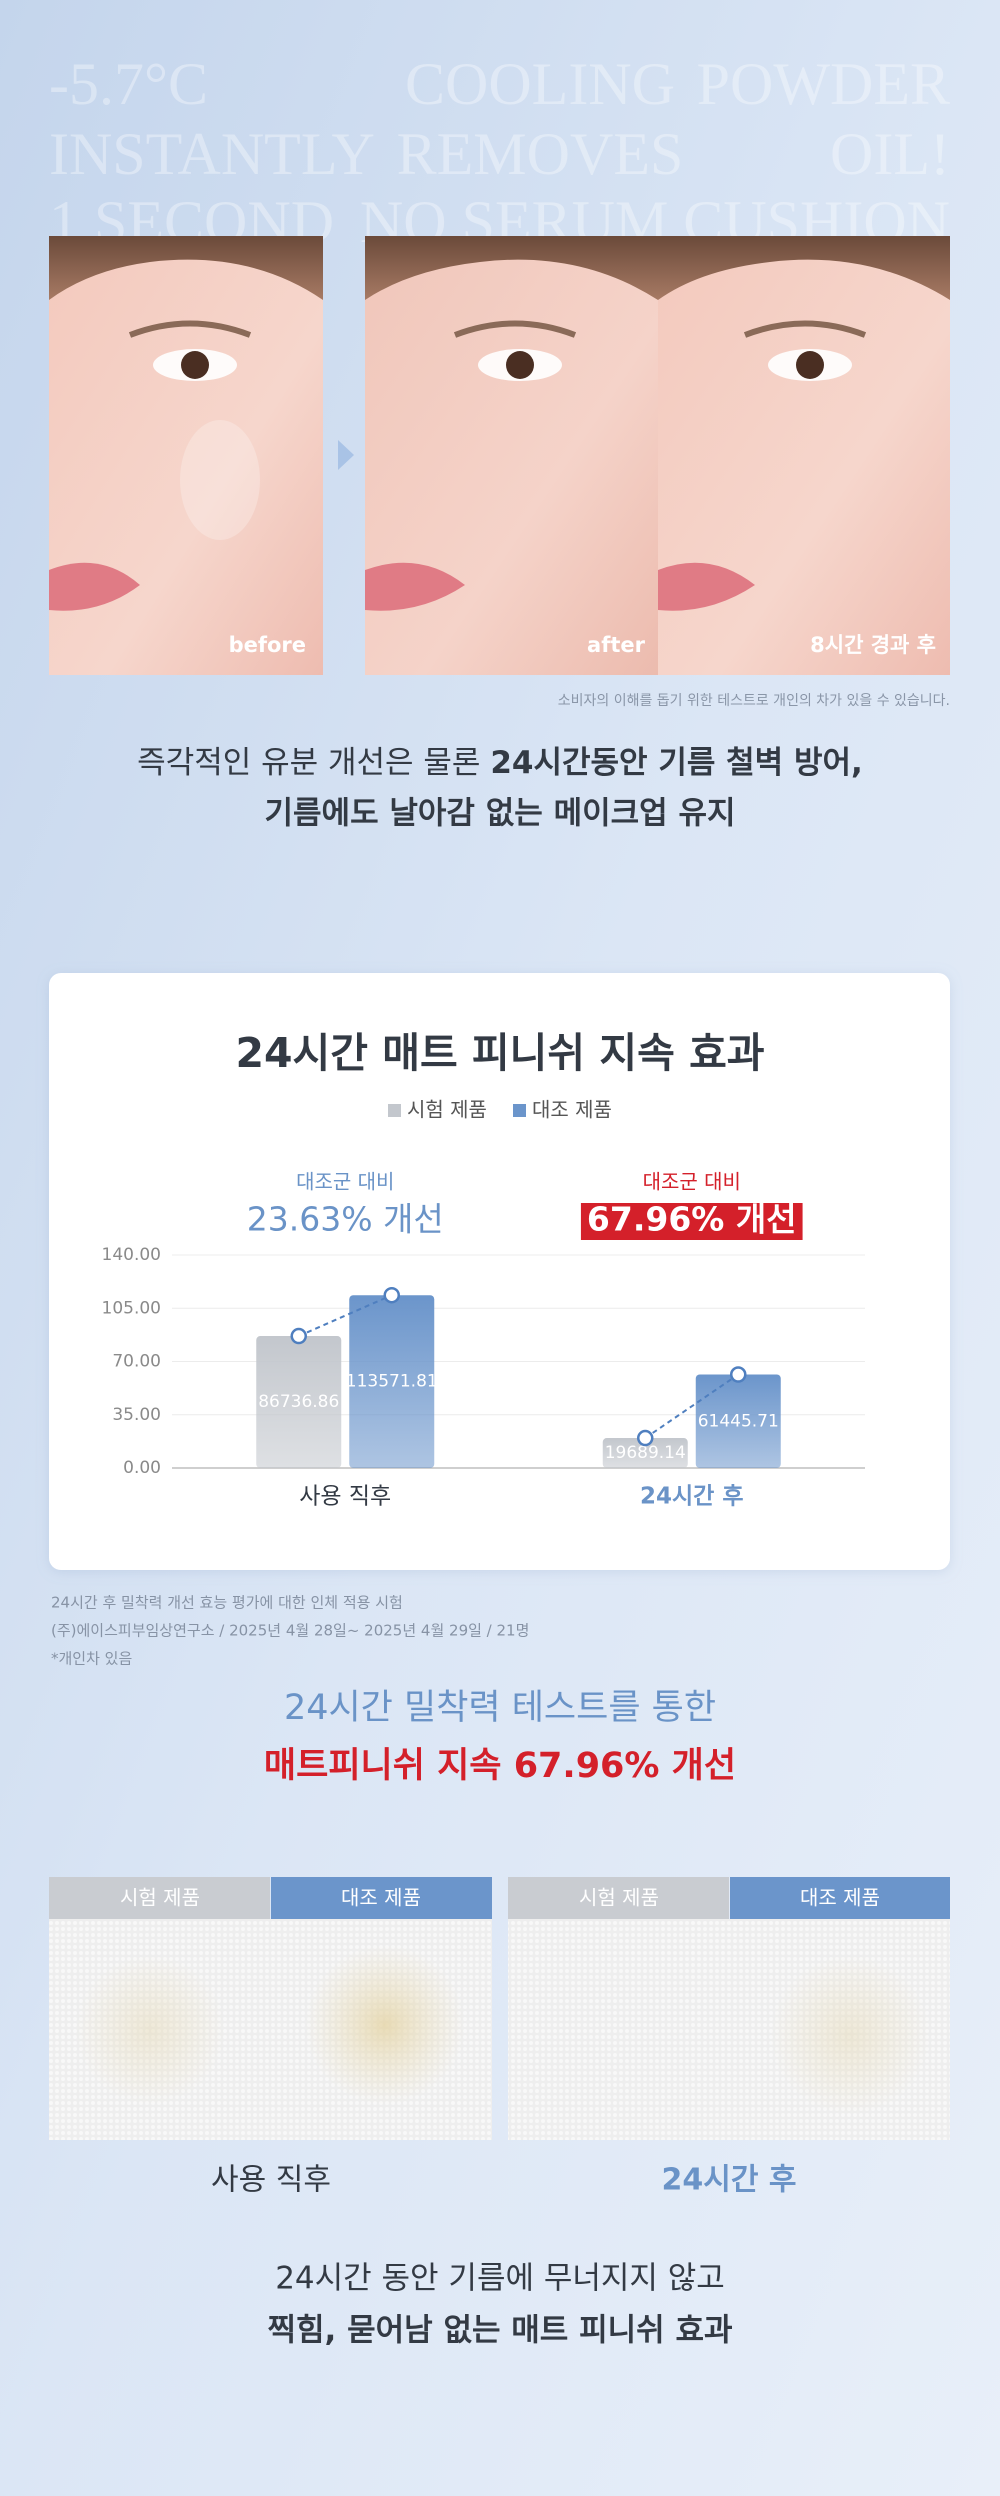 The width and height of the screenshot is (1000, 2496). What do you see at coordinates (91, 1659) in the screenshot?
I see `note: *개인차 있음` at bounding box center [91, 1659].